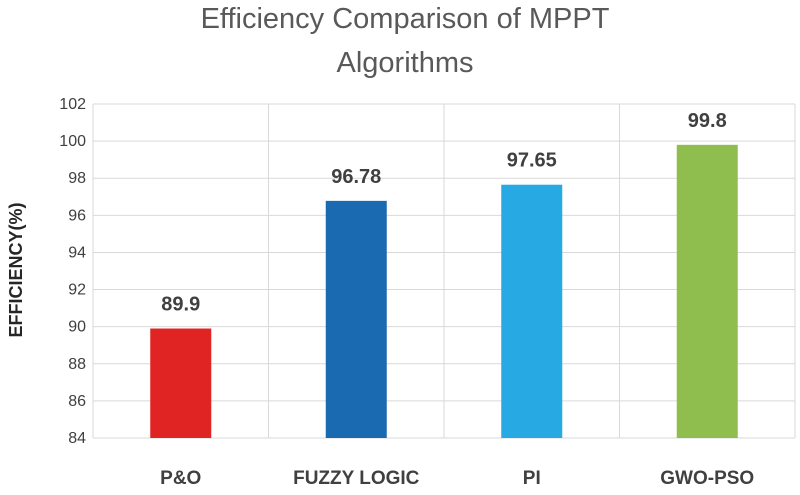 Image resolution: width=800 pixels, height=495 pixels. What do you see at coordinates (77, 252) in the screenshot?
I see `y-tick-label: 94` at bounding box center [77, 252].